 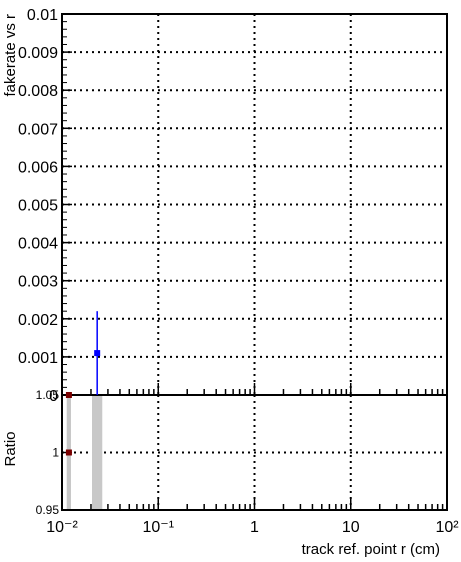 I want to click on ratio-data-point, so click(x=68, y=452).